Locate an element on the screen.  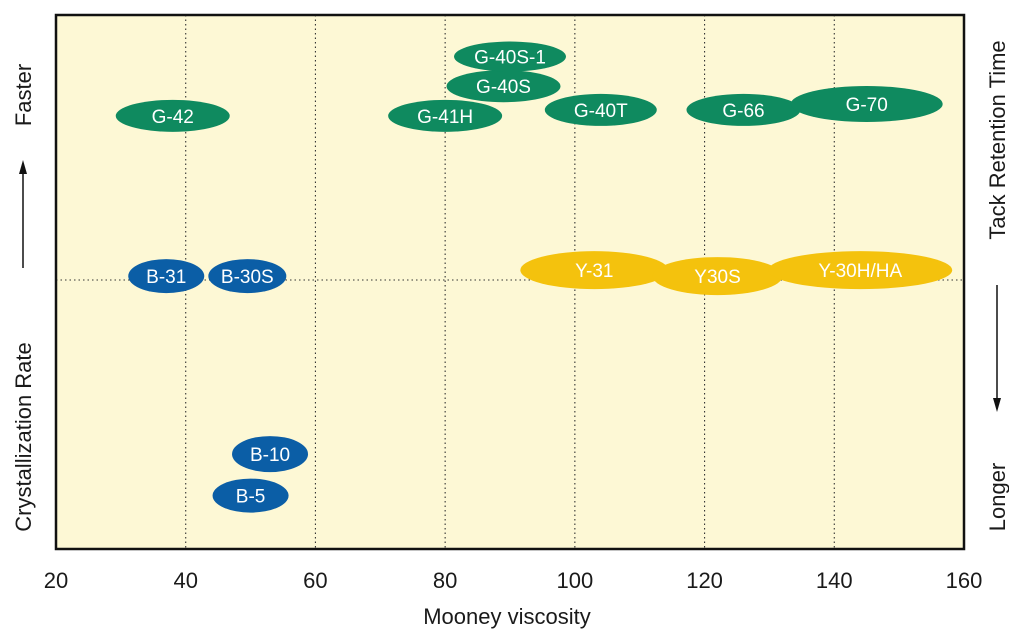
point-y-30h-ha: Y-30H/HA is located at coordinates (860, 270).